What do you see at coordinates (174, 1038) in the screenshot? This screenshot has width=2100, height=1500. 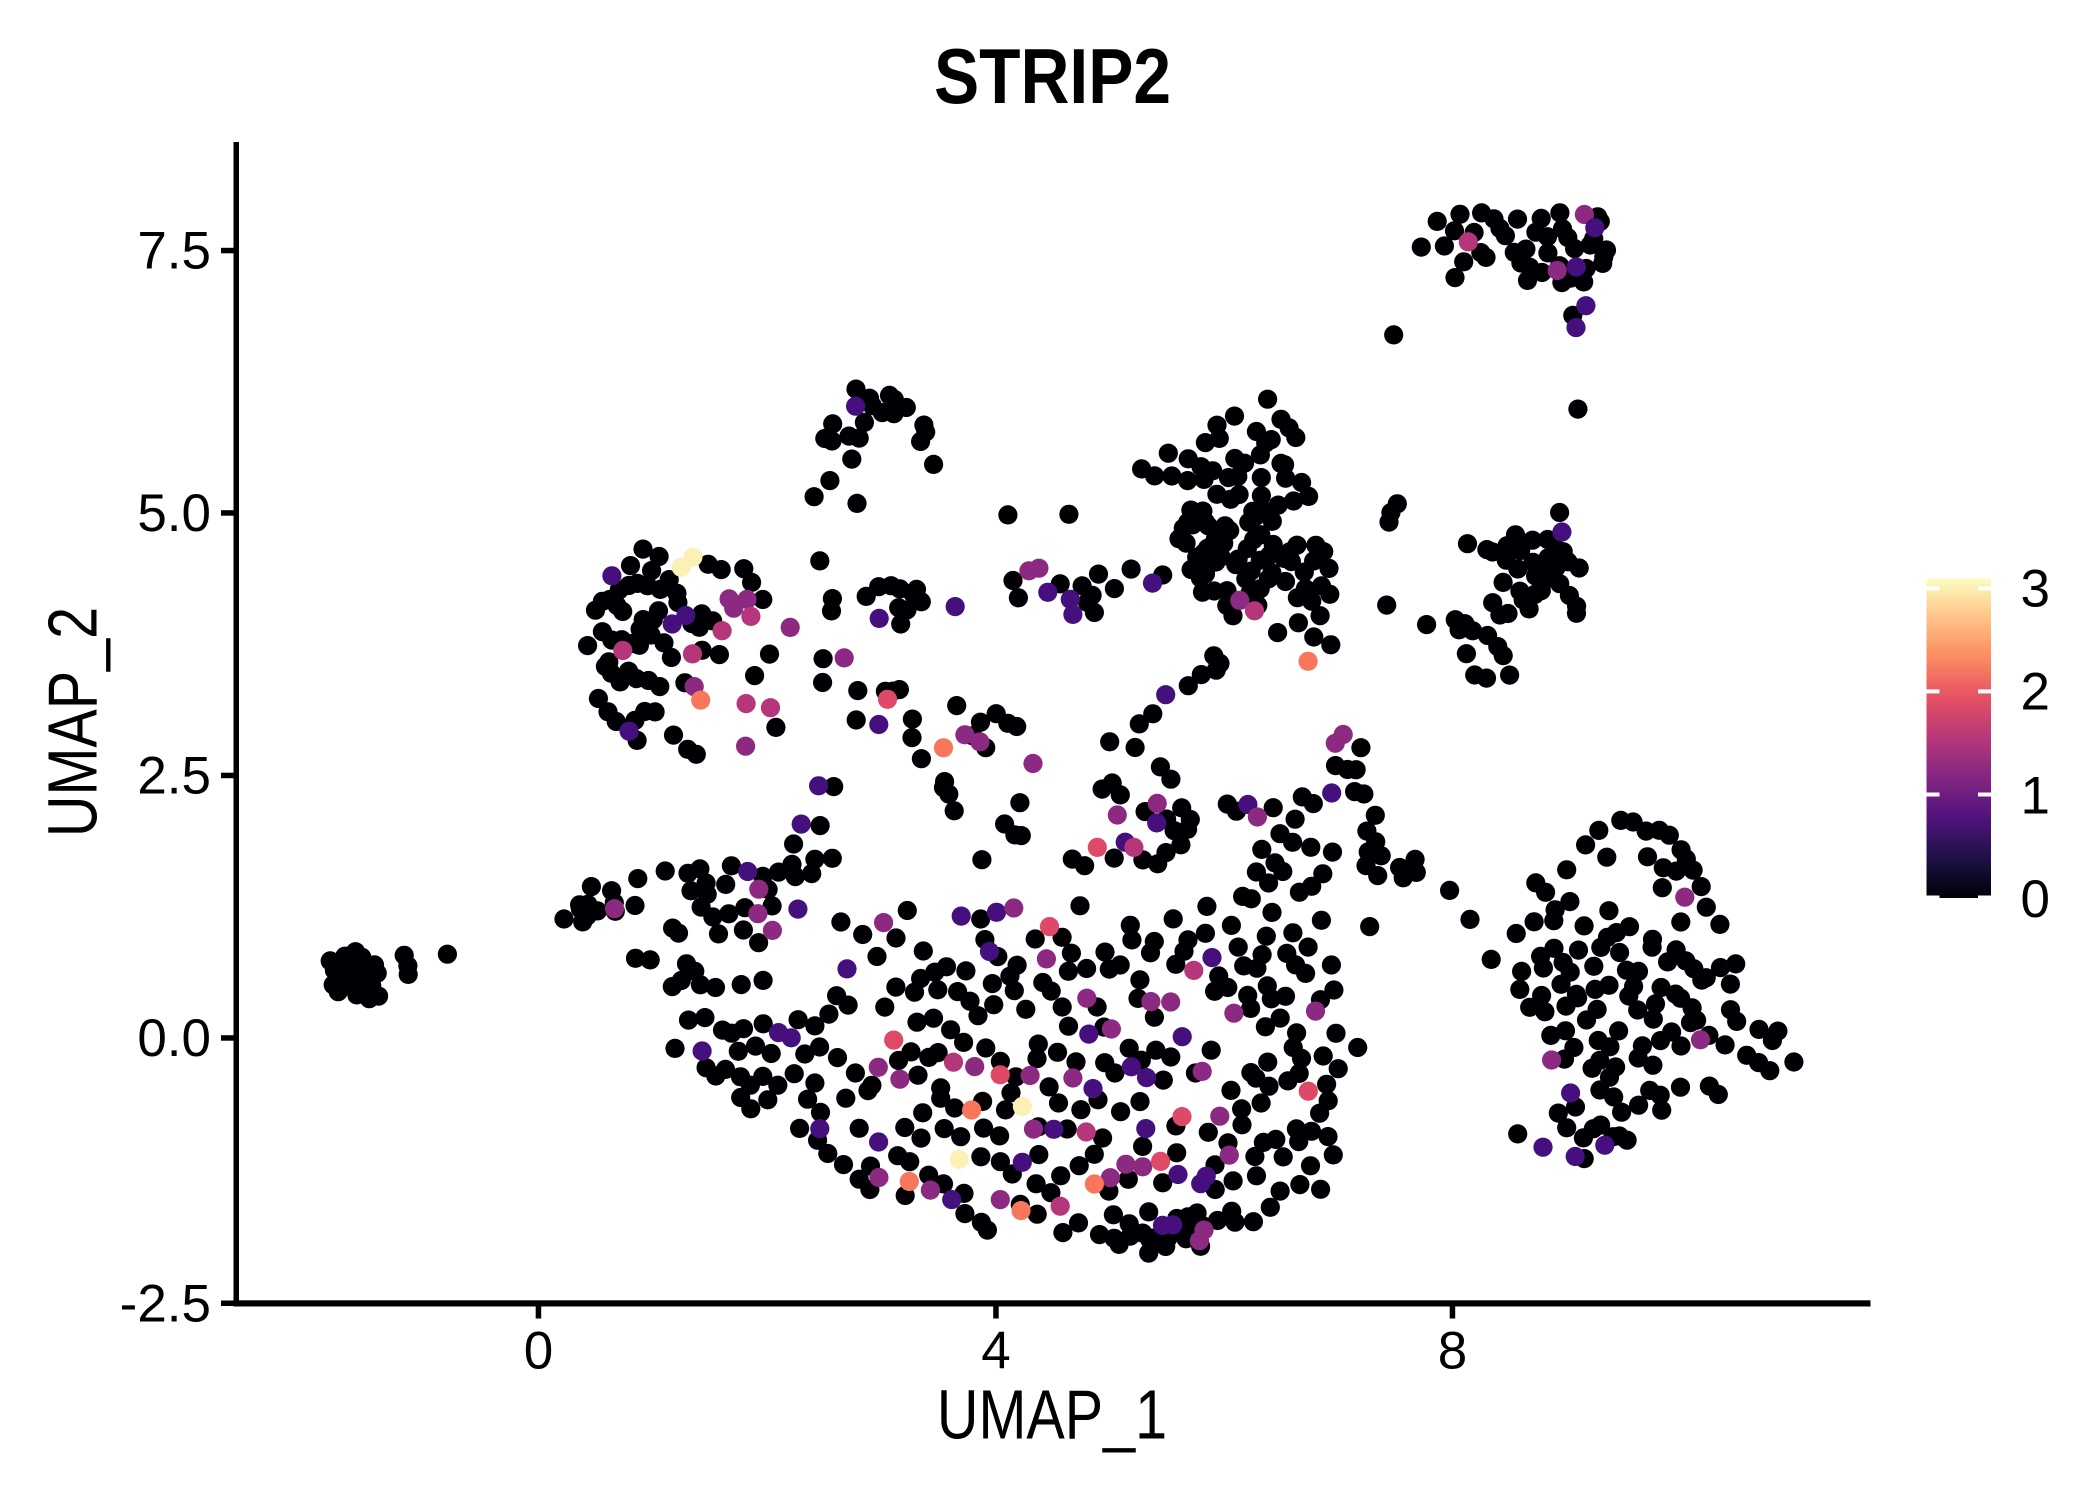 I see `svg-text: 0.0` at bounding box center [174, 1038].